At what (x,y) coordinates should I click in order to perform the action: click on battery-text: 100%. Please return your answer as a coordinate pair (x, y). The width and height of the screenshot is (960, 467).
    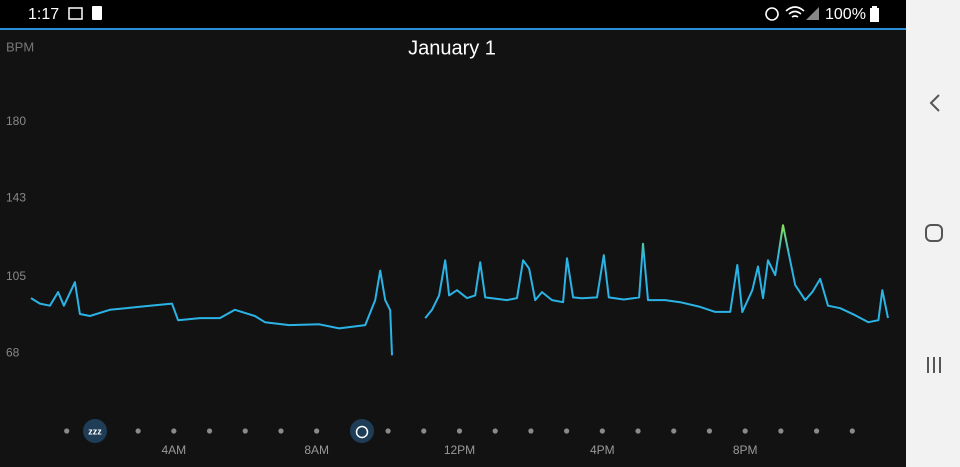
    Looking at the image, I should click on (845, 14).